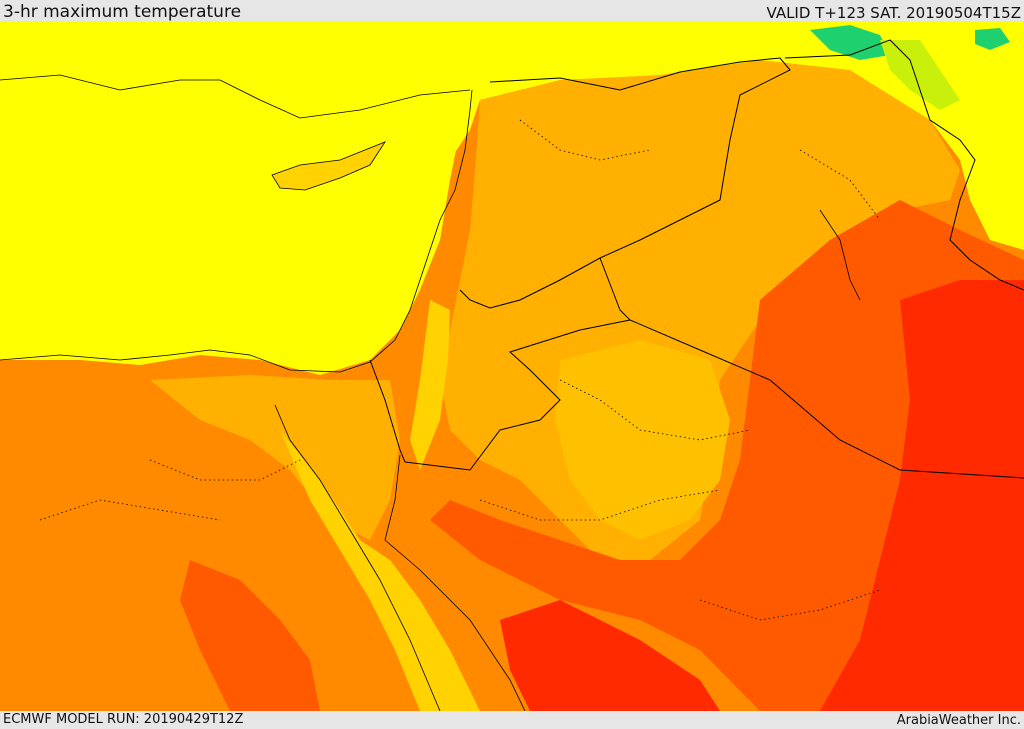 The width and height of the screenshot is (1024, 729). What do you see at coordinates (958, 720) in the screenshot?
I see `credit-label: ArabiaWeather Inc.` at bounding box center [958, 720].